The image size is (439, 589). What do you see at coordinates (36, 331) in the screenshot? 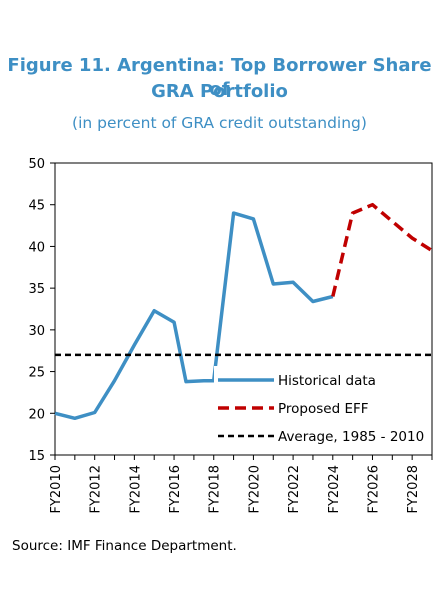
I see `y-tick-label: 30` at bounding box center [36, 331].